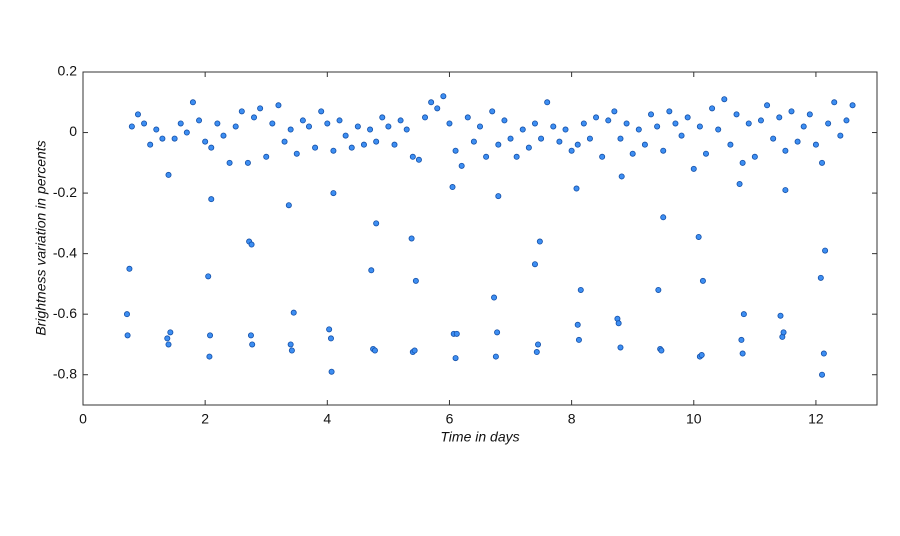 The width and height of the screenshot is (900, 536). What do you see at coordinates (816, 419) in the screenshot?
I see `x-tick-label: 12` at bounding box center [816, 419].